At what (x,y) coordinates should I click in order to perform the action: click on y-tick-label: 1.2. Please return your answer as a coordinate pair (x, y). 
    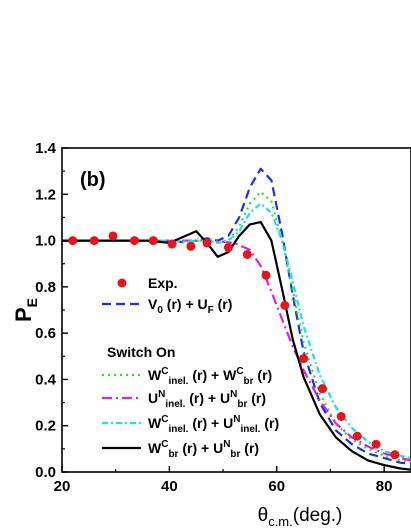
    Looking at the image, I should click on (45, 194).